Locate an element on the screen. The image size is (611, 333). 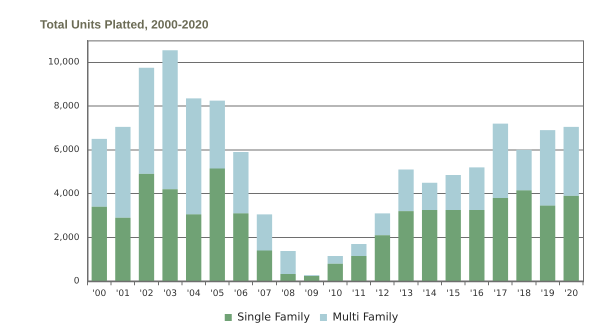
x-tick-label: '09 is located at coordinates (311, 293).